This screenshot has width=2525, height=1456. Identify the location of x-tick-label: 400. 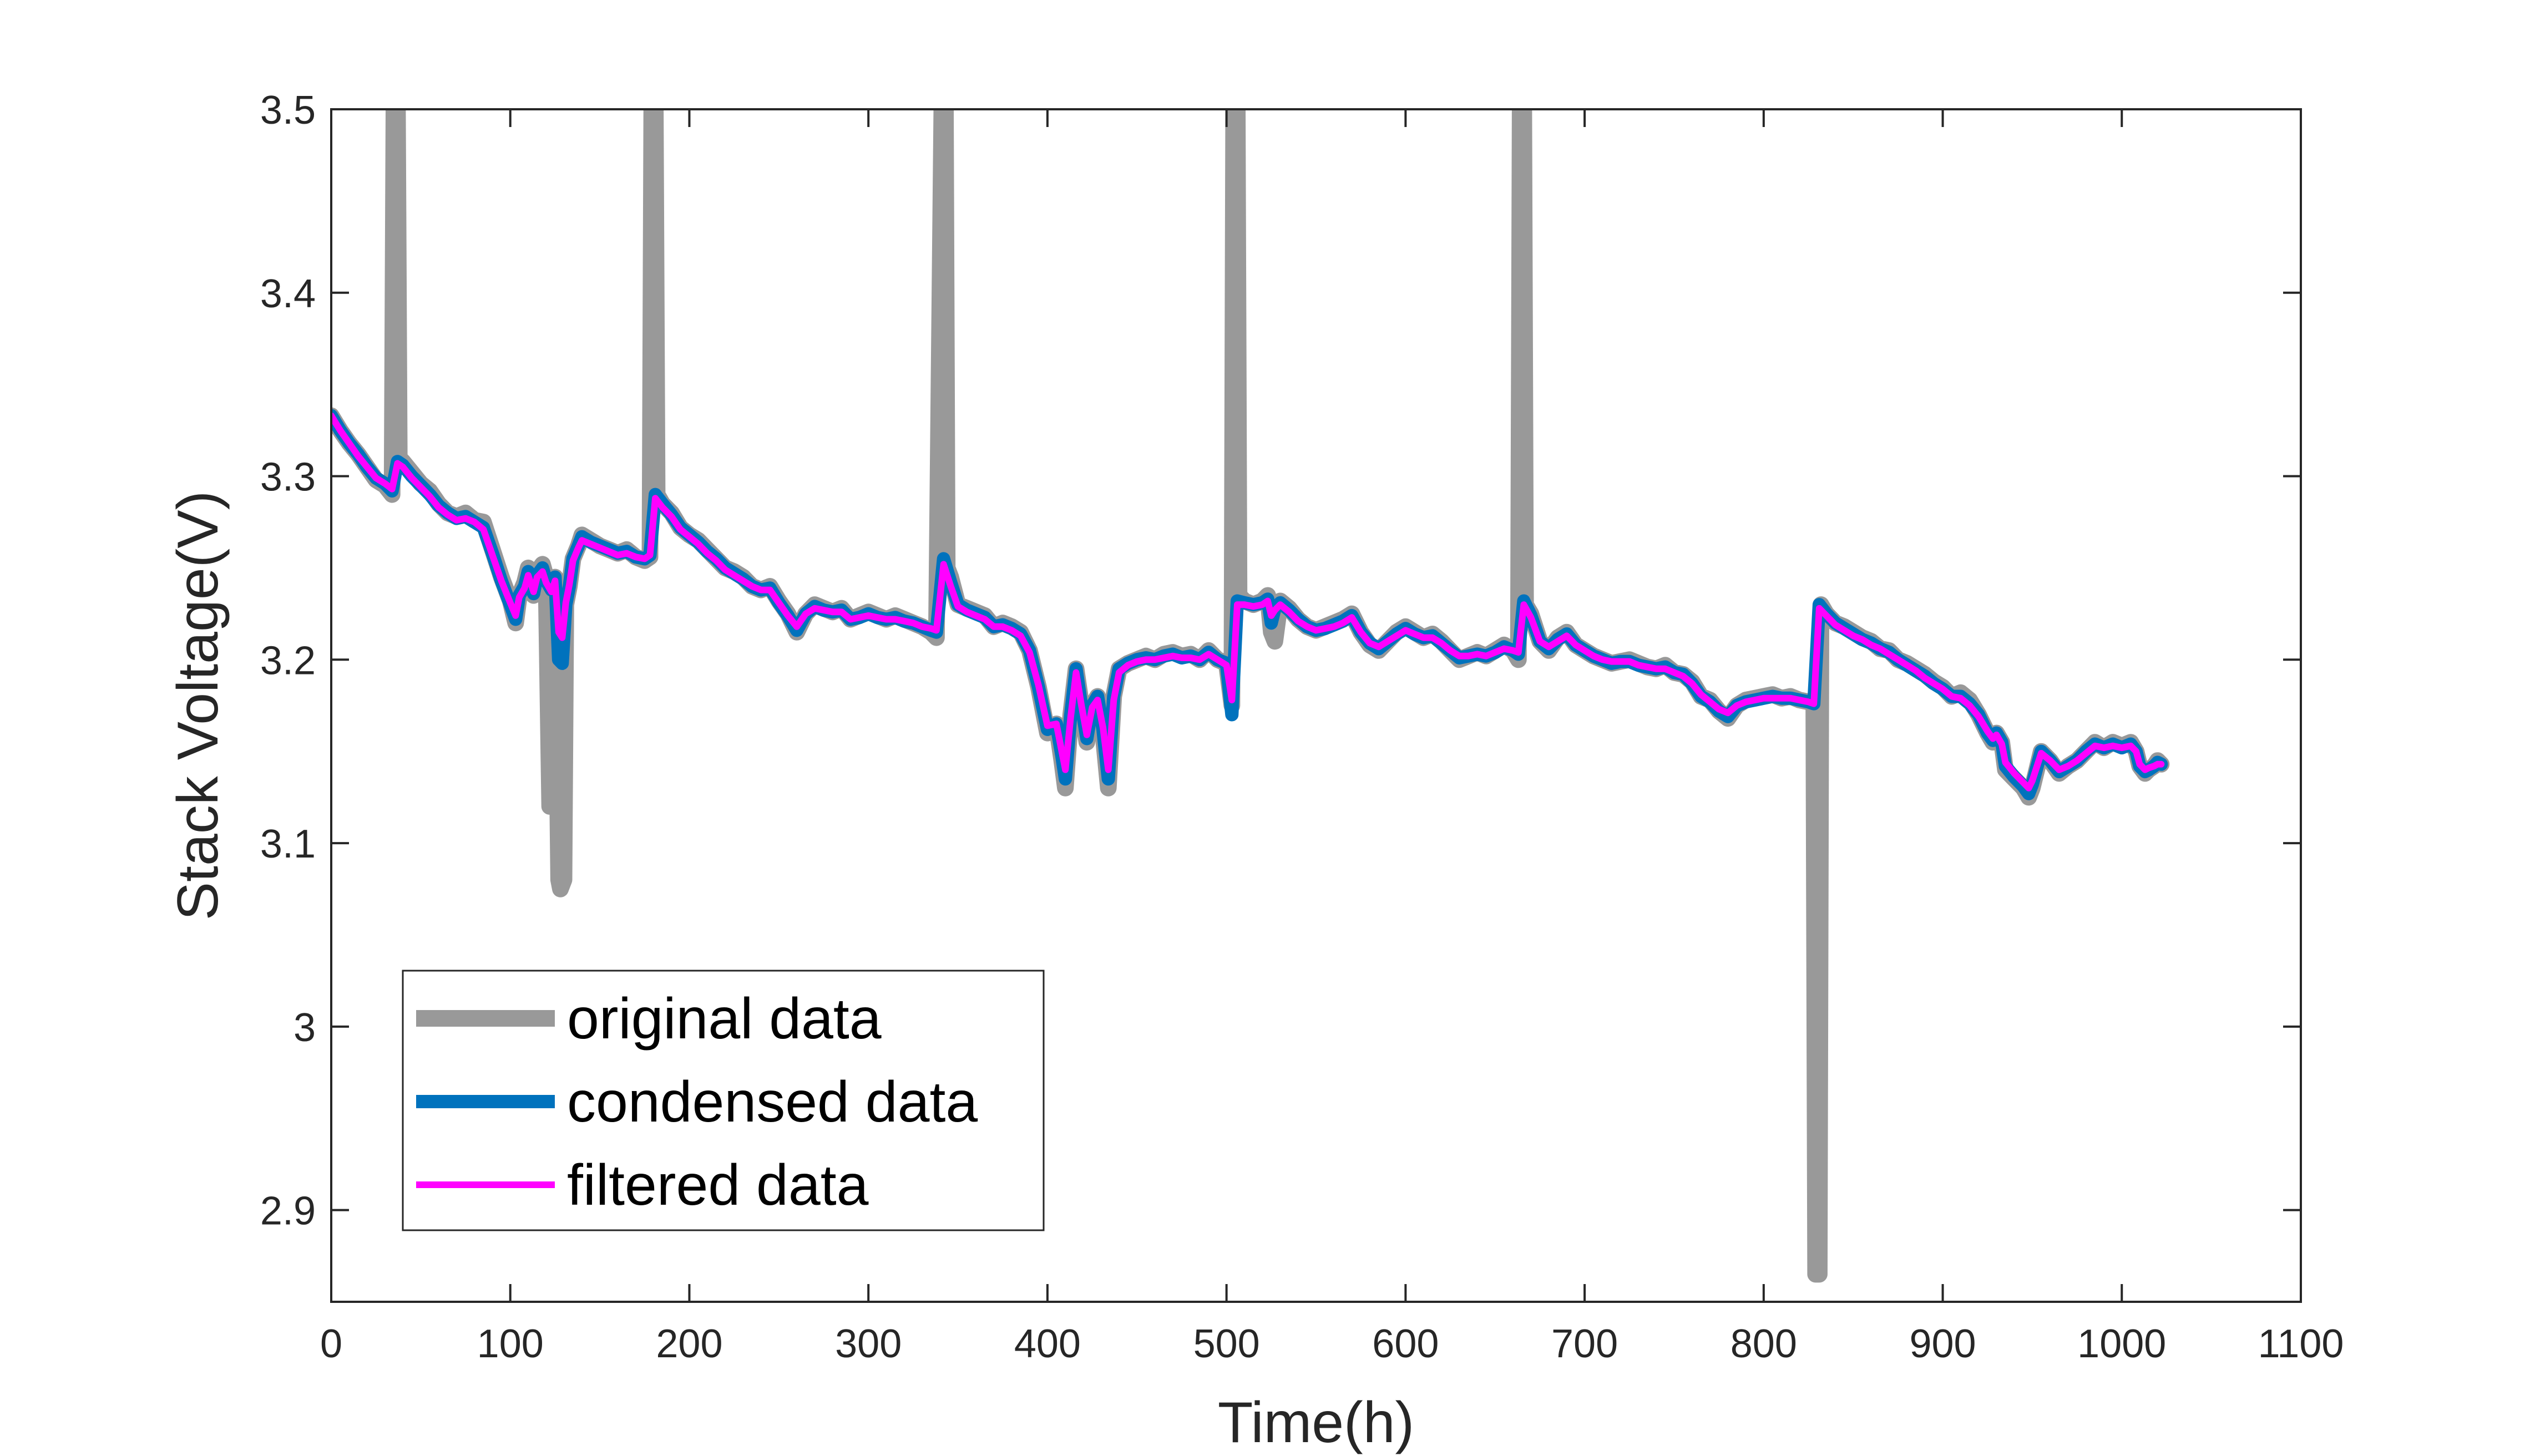
(1047, 1344).